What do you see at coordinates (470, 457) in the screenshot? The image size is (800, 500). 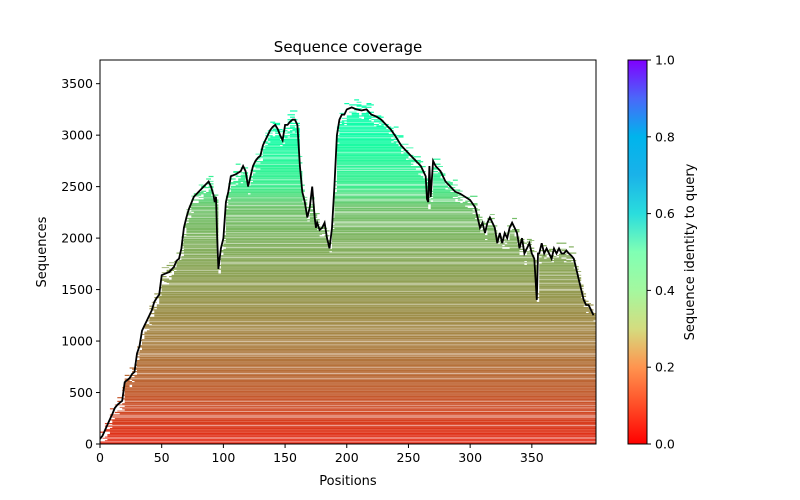 I see `x-tick-label: 300` at bounding box center [470, 457].